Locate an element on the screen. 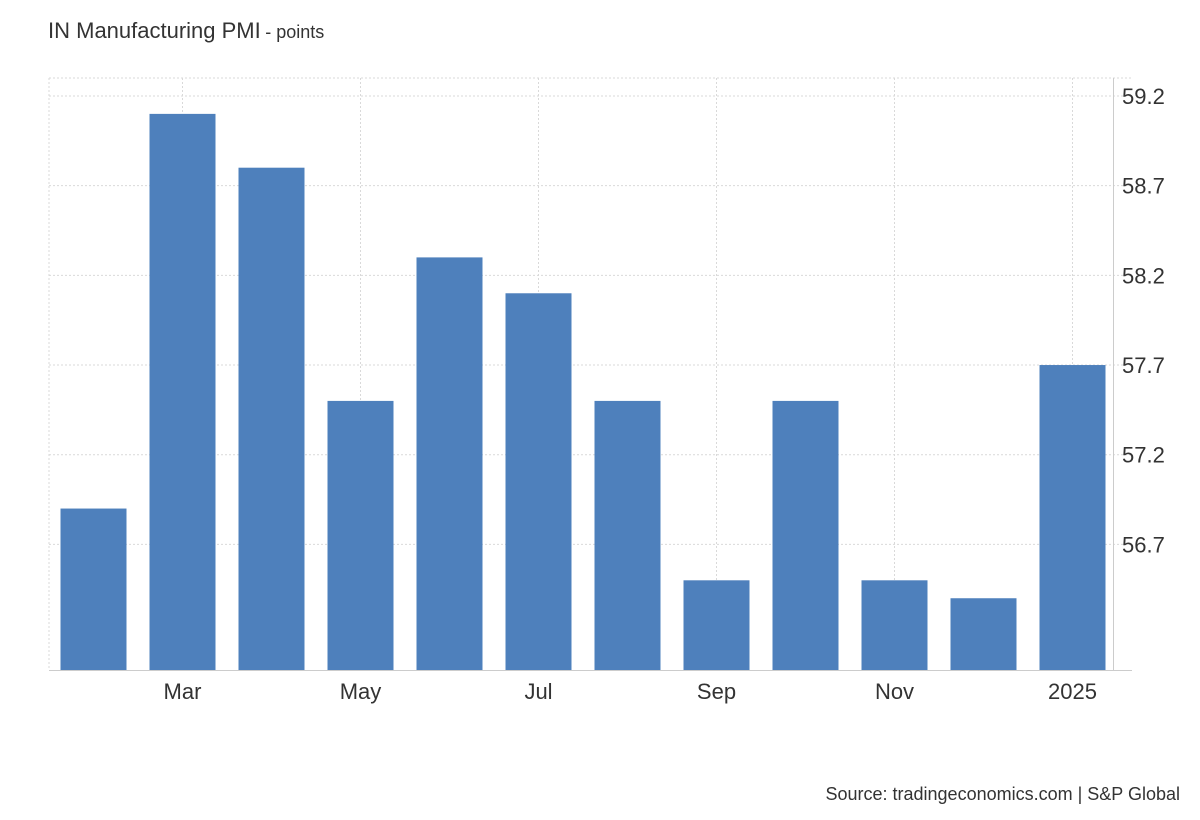  bar-aug-2024 is located at coordinates (627, 535).